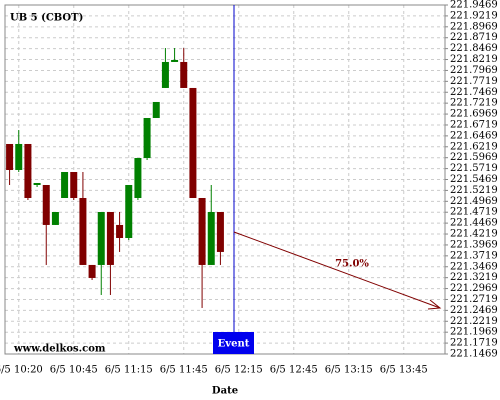  Describe the element at coordinates (21, 370) in the screenshot. I see `x-tick-label: 6/5 10:20` at that location.